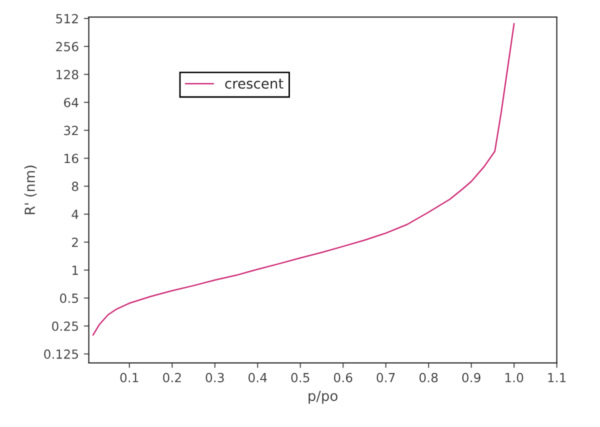  What do you see at coordinates (75, 270) in the screenshot?
I see `y-tick-label: 1` at bounding box center [75, 270].